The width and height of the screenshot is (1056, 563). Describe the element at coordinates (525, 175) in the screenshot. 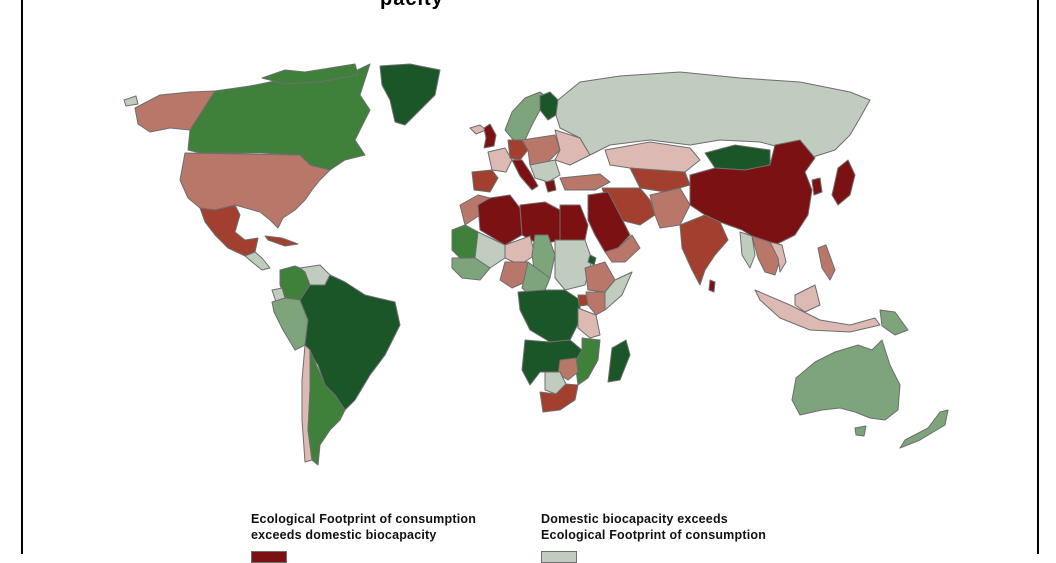

I see `region-italy` at that location.